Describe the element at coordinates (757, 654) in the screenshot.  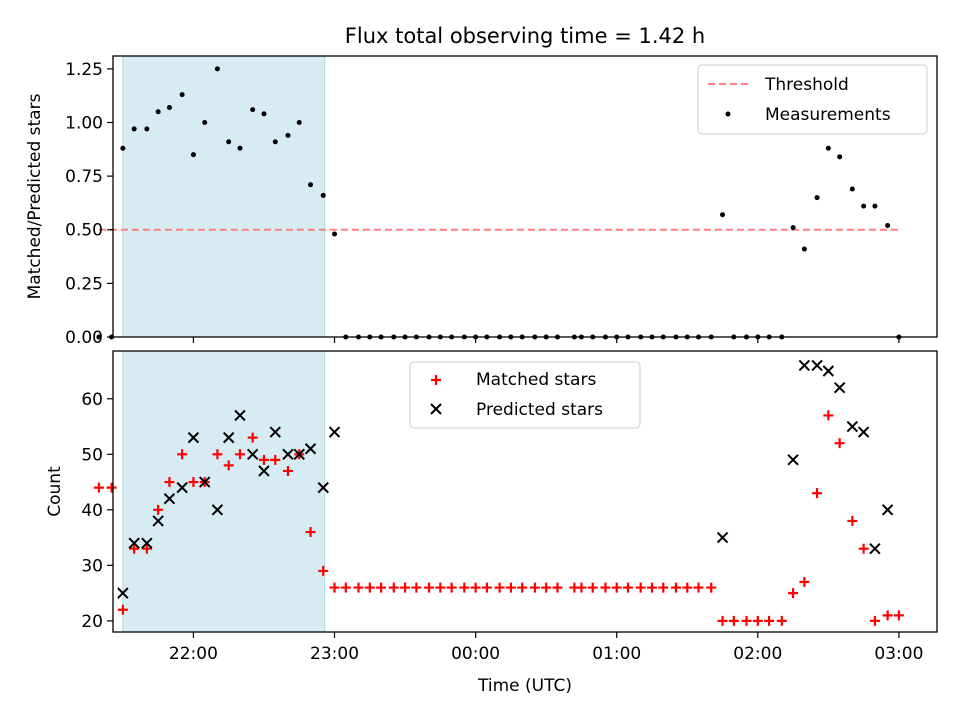
I see `x-tick-label: 02:00` at that location.